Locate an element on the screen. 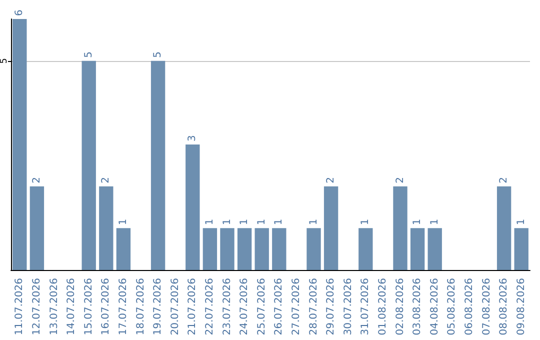 The image size is (540, 340). x-tick-label: 05.08.2026 is located at coordinates (452, 307).